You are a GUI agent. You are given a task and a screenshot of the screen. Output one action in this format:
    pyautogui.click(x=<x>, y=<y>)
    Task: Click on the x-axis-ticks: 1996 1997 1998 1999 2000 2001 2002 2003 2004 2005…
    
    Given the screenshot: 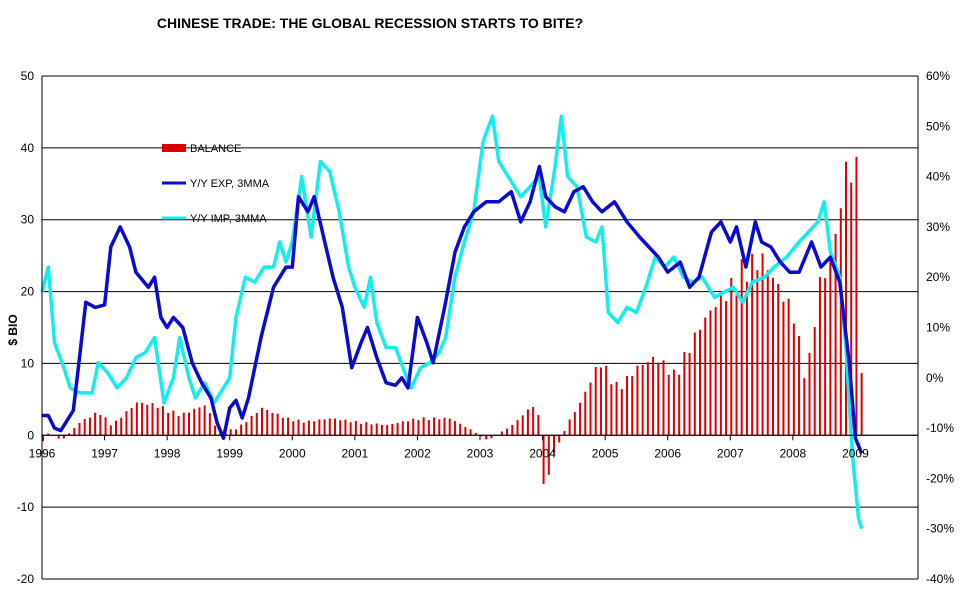 What is the action you would take?
    pyautogui.click(x=473, y=447)
    